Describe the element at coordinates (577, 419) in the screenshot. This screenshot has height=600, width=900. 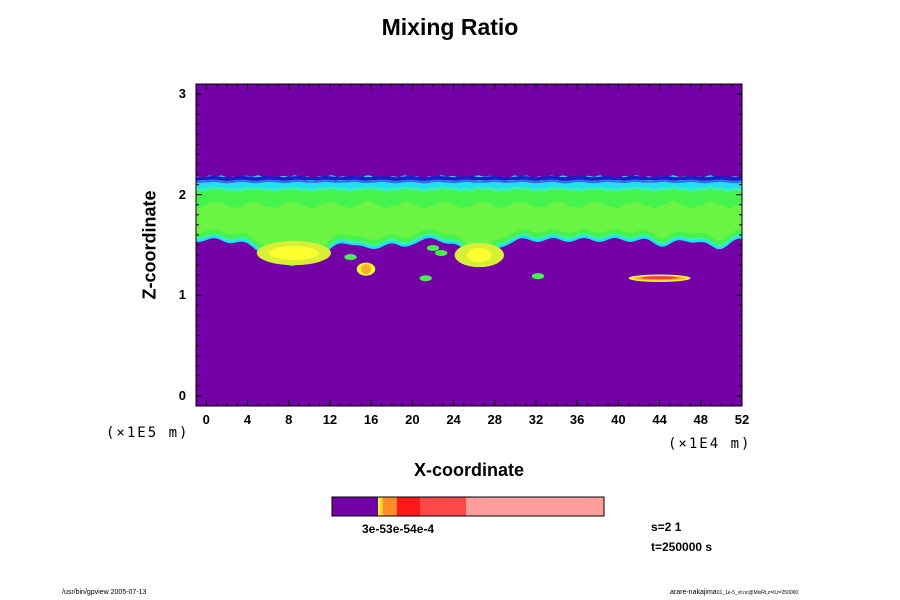
I see `x-tick-label: 36` at that location.